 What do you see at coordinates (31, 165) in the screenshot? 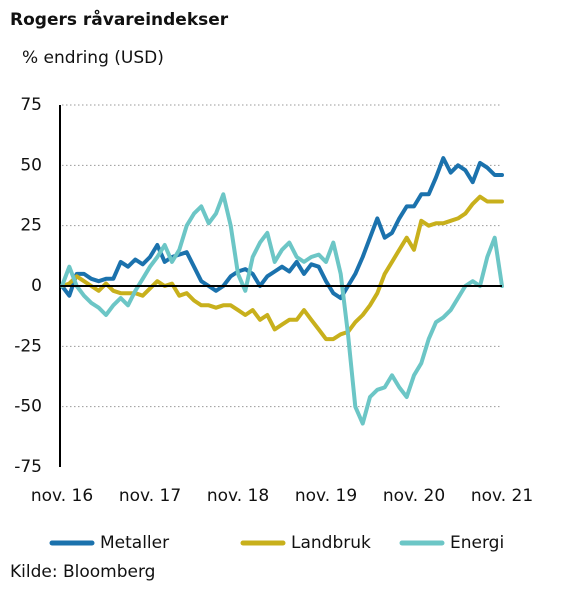
I see `y-tick-label: 50` at bounding box center [31, 165].